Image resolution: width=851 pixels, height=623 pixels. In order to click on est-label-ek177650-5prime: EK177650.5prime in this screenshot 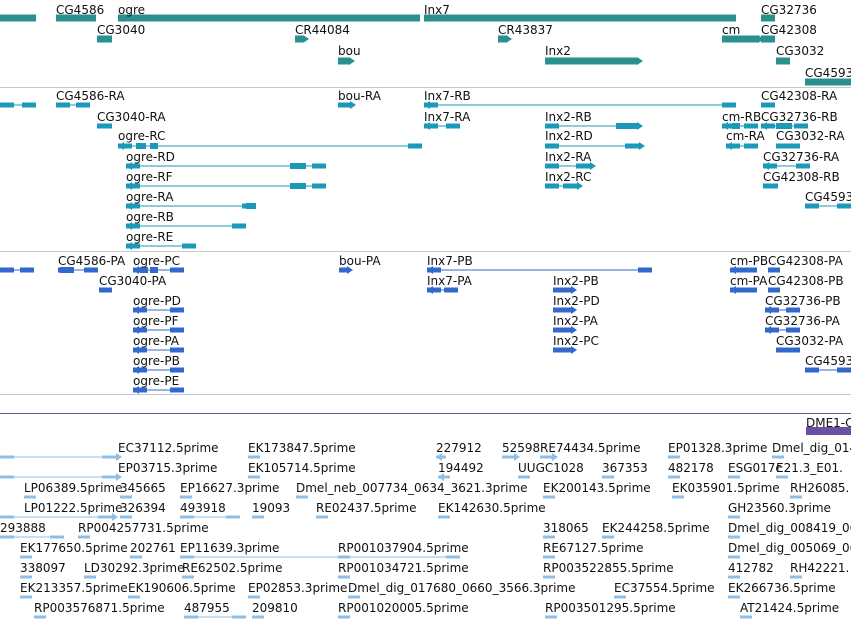, I will do `click(74, 548)`.